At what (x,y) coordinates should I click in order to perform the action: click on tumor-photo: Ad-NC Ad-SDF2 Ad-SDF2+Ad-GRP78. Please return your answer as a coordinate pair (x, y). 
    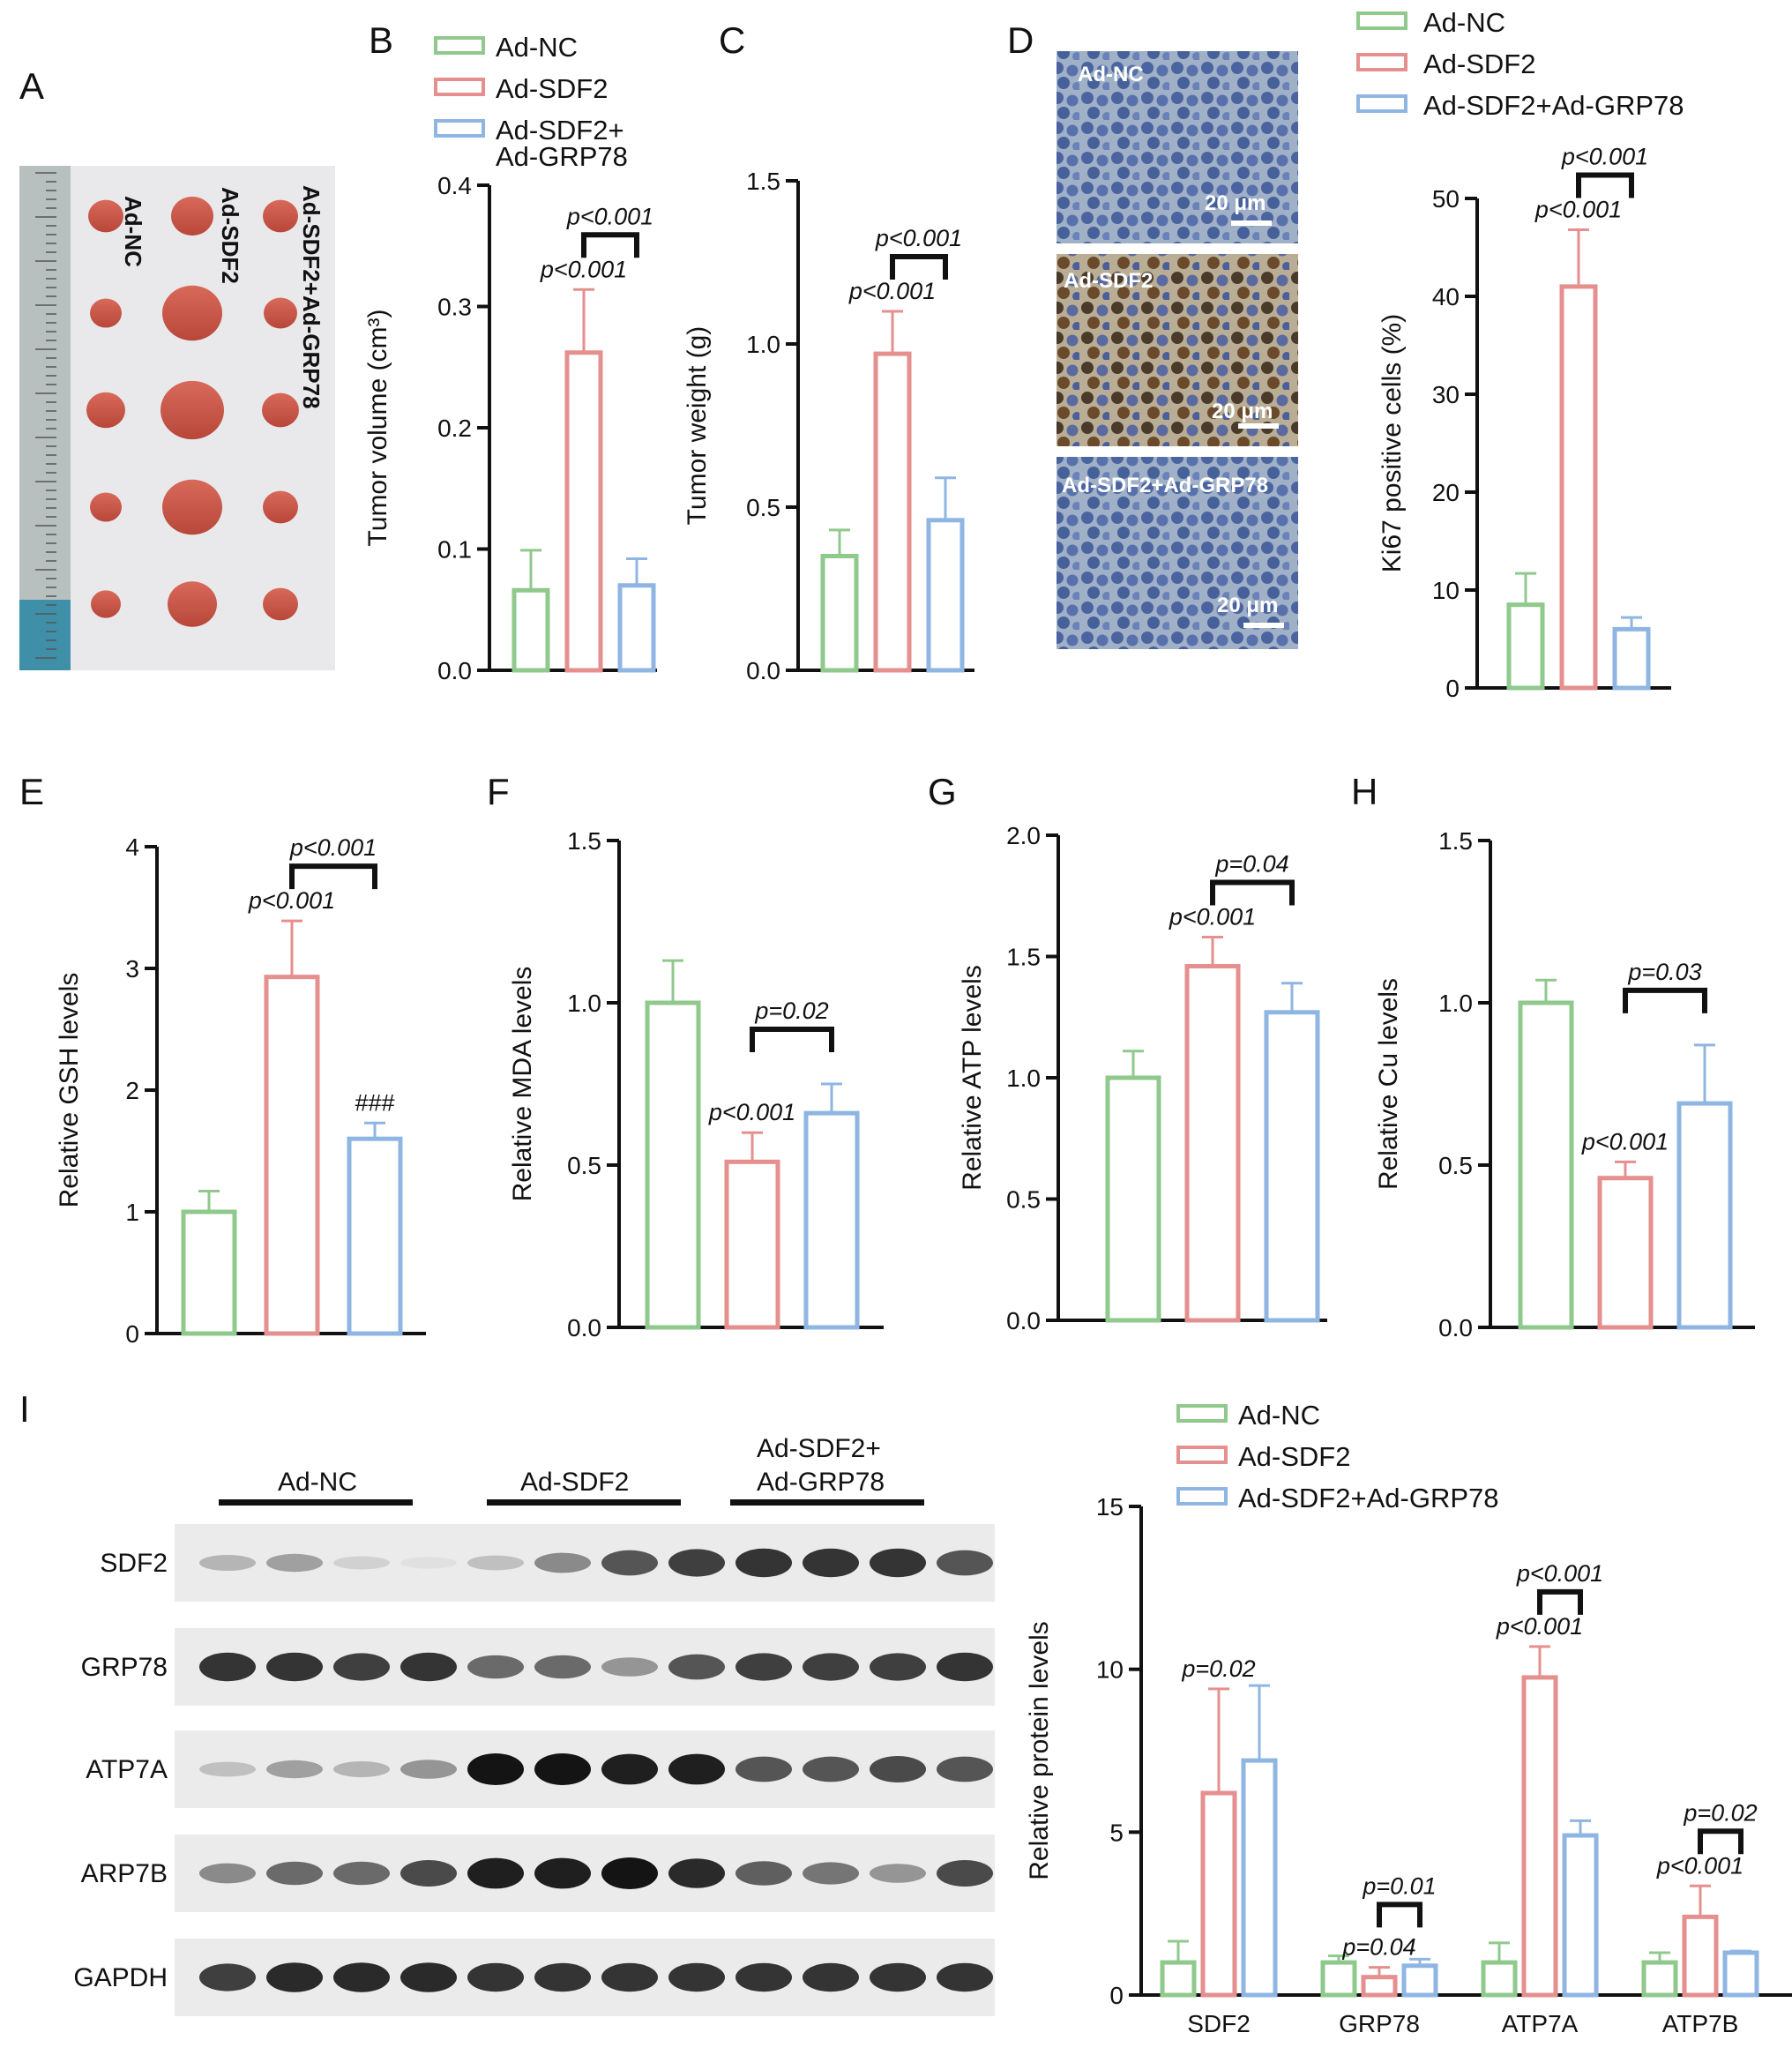
    Looking at the image, I should click on (177, 418).